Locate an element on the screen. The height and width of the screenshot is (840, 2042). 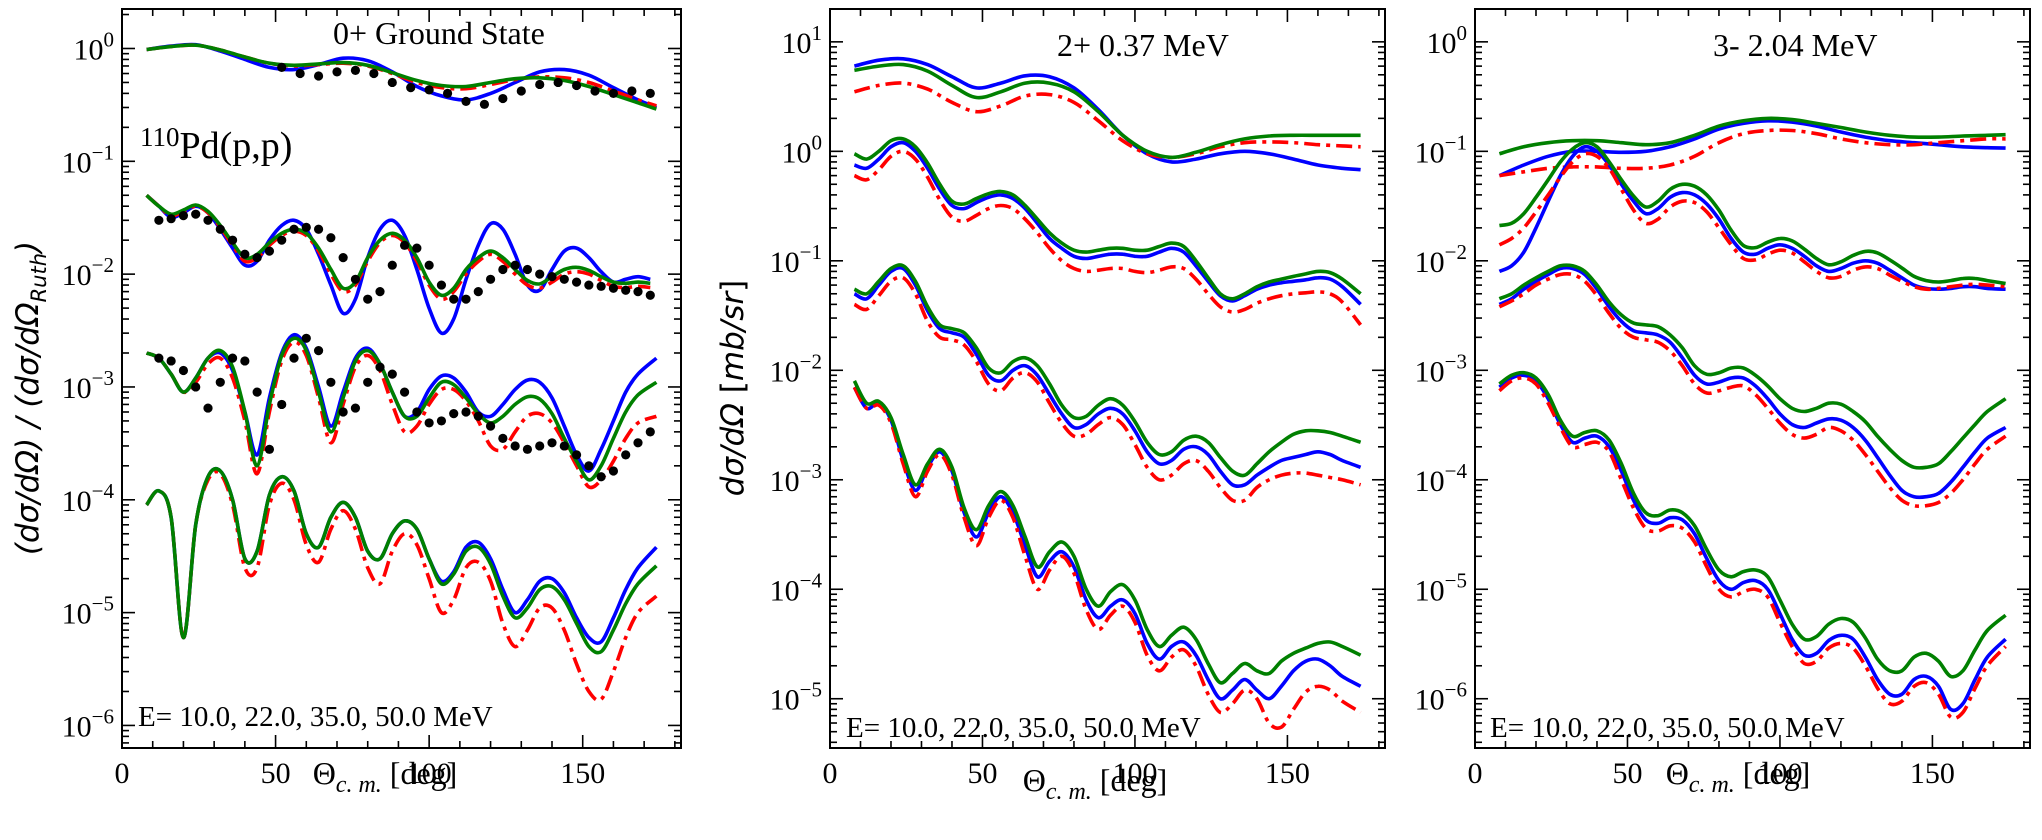
curve-green-35MeV is located at coordinates (1752, 366).